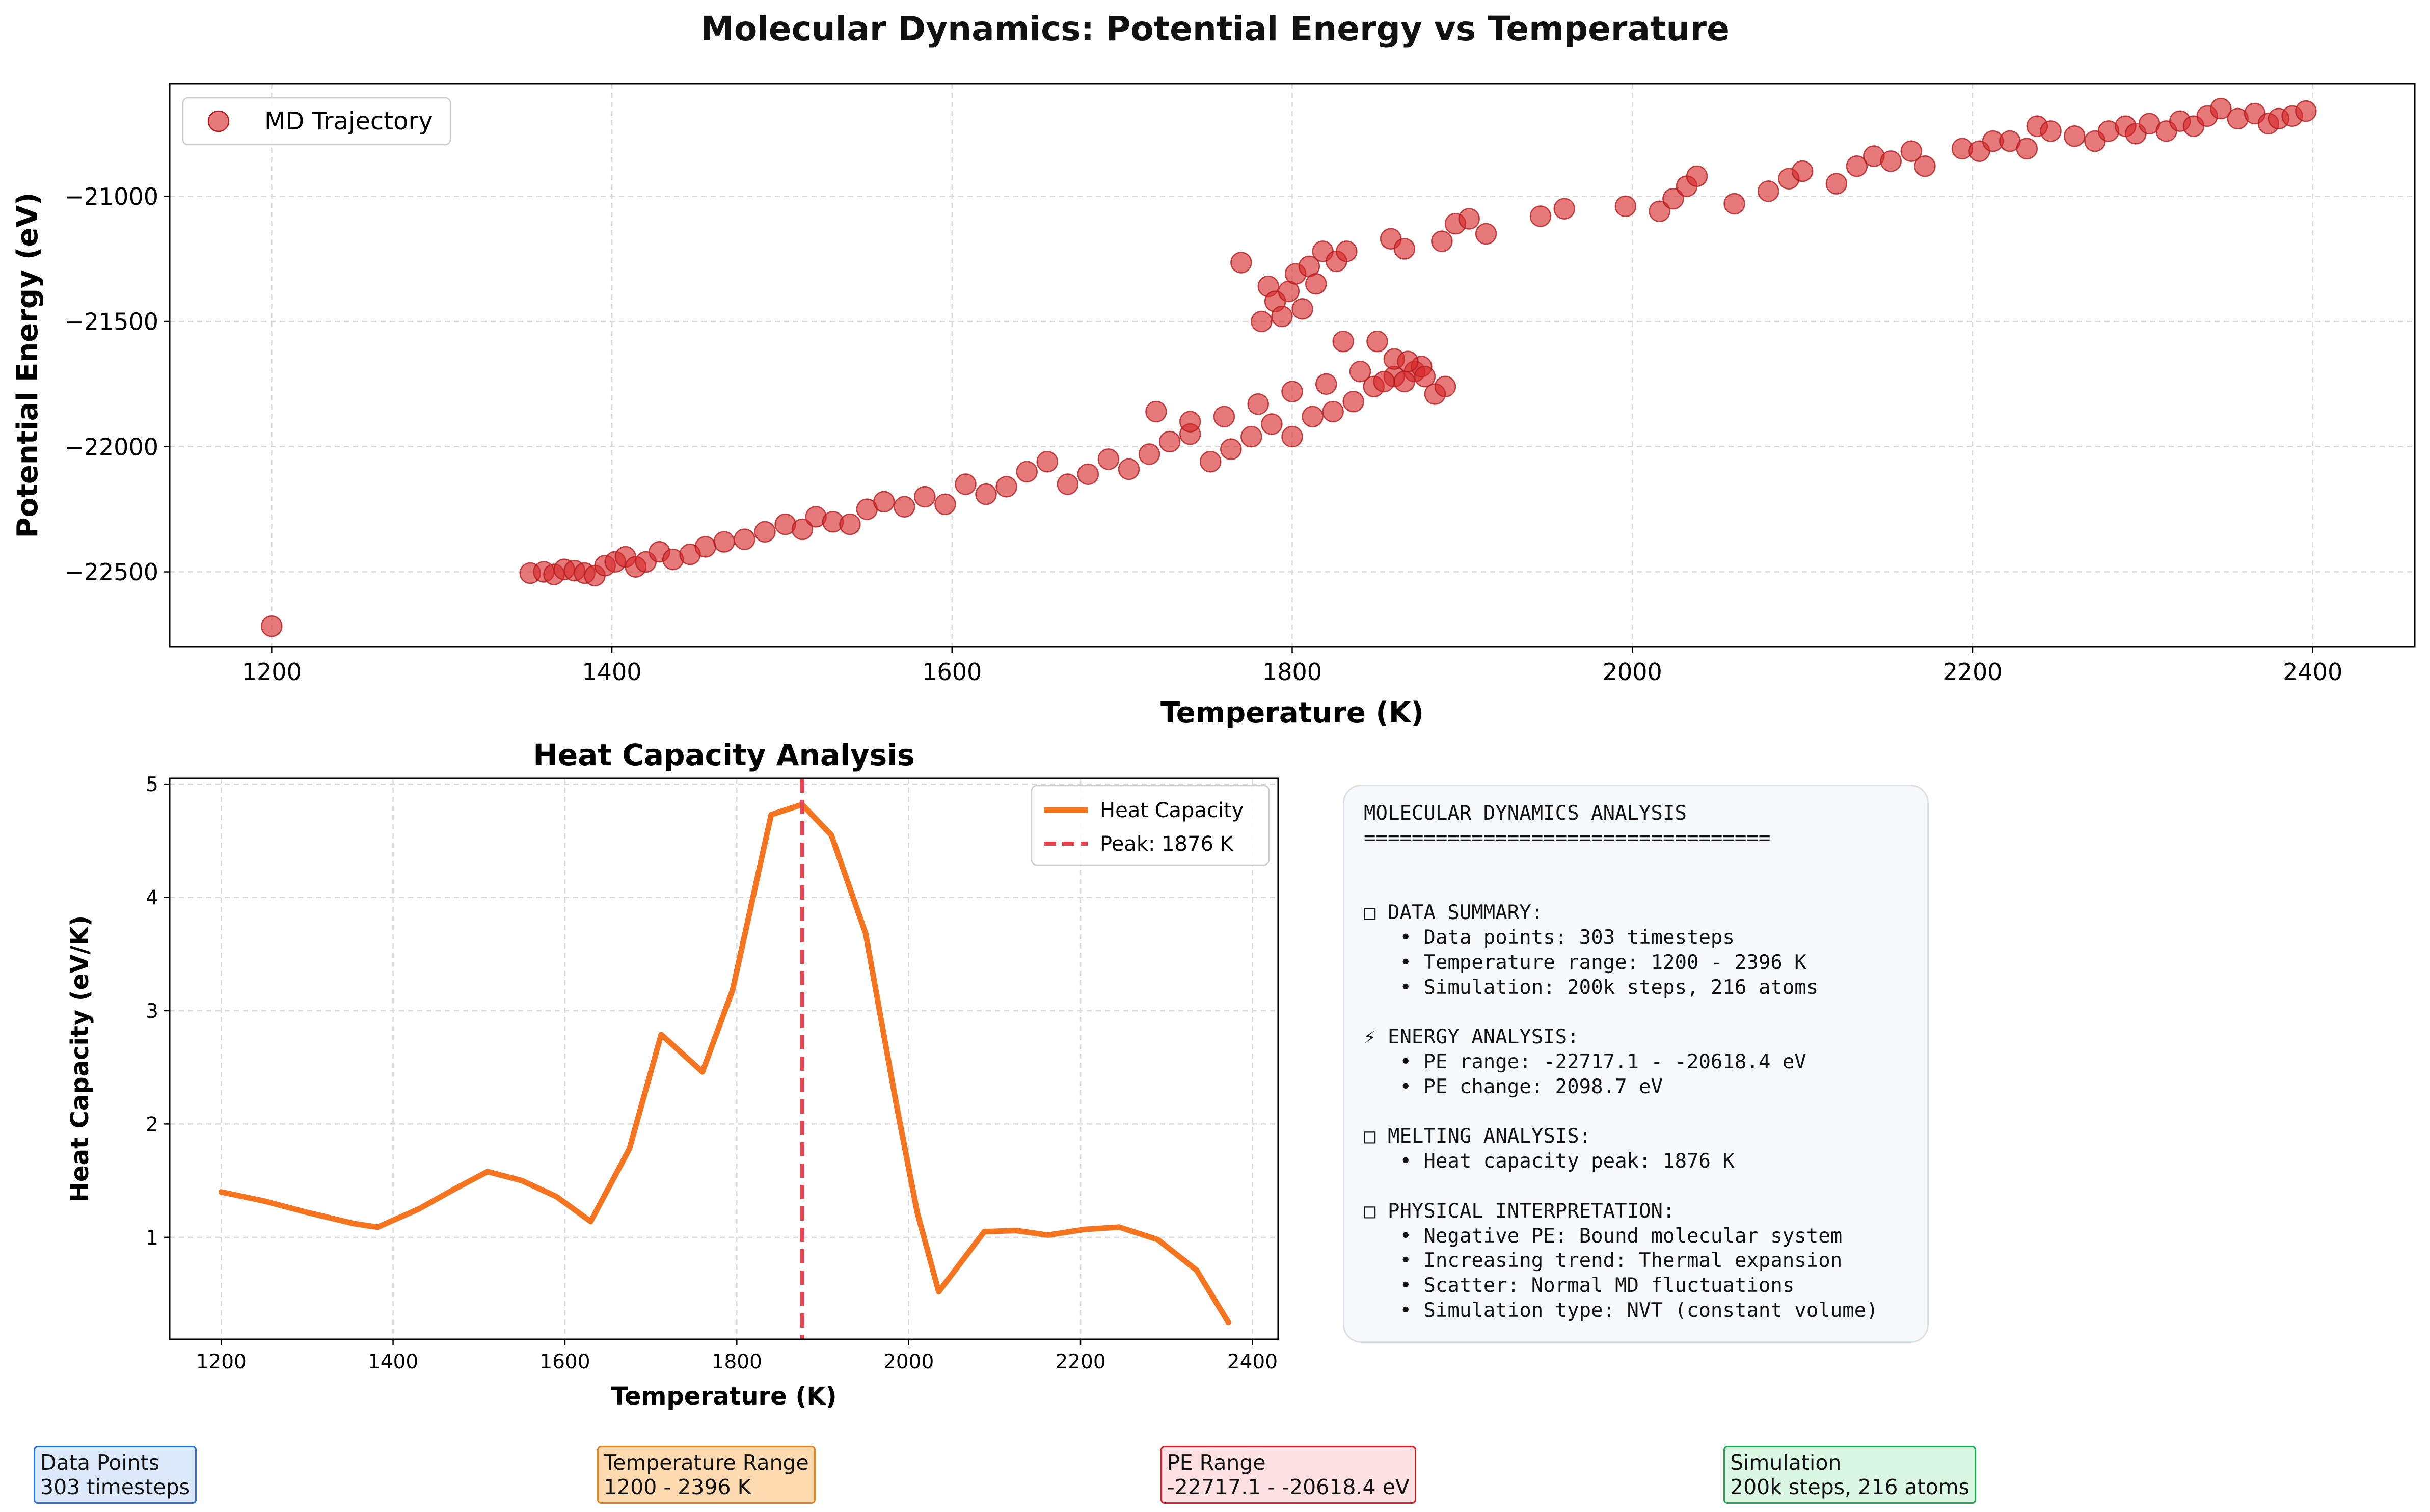 The height and width of the screenshot is (1512, 2430). Describe the element at coordinates (1167, 844) in the screenshot. I see `legend-label: Peak: 1876 K` at that location.